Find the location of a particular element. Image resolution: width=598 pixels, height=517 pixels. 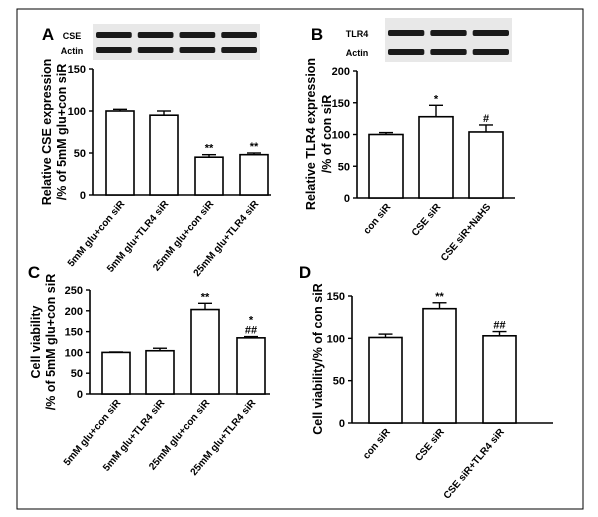

y-axis-label: Cell viability/% of con siR is located at coordinates (318, 358).